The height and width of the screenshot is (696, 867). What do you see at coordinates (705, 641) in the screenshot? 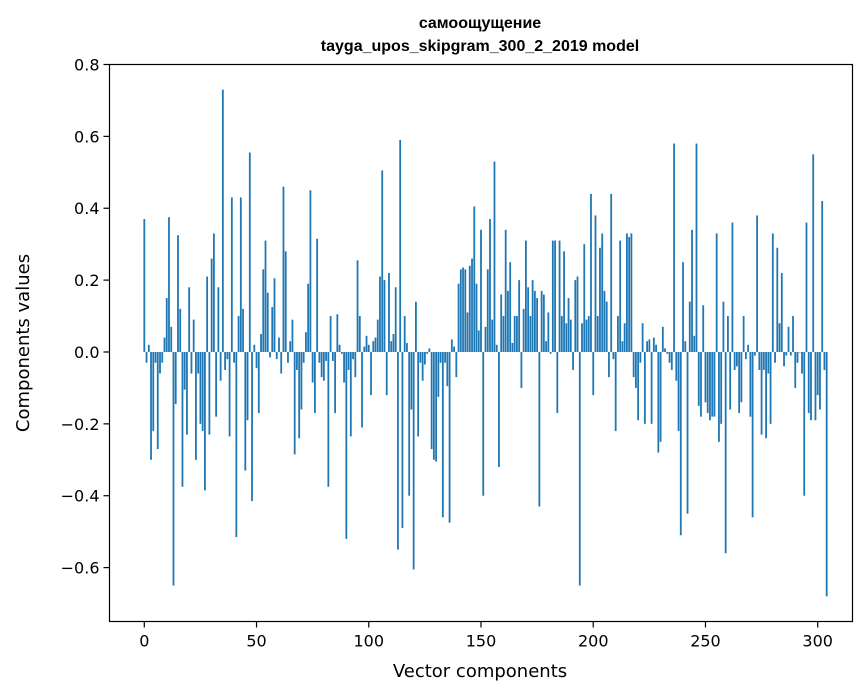
I see `x-tick-label-5: 250` at bounding box center [705, 641].